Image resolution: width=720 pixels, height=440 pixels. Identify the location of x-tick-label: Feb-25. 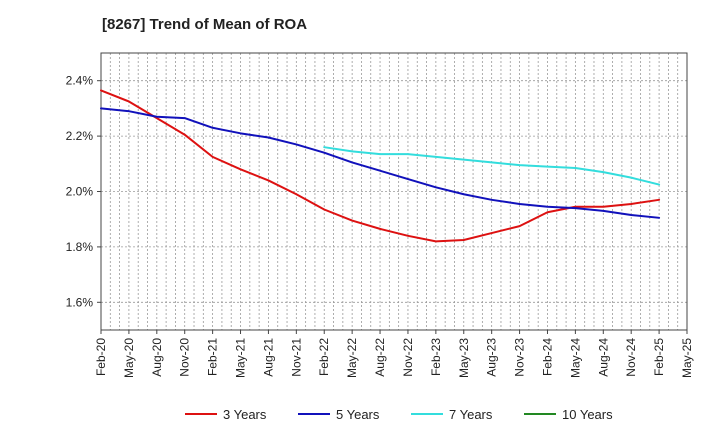
(659, 357).